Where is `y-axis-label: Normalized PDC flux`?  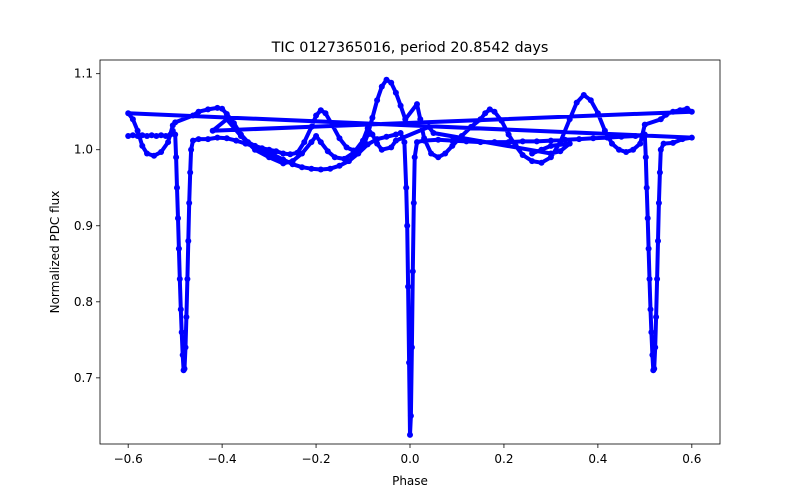 y-axis-label: Normalized PDC flux is located at coordinates (55, 252).